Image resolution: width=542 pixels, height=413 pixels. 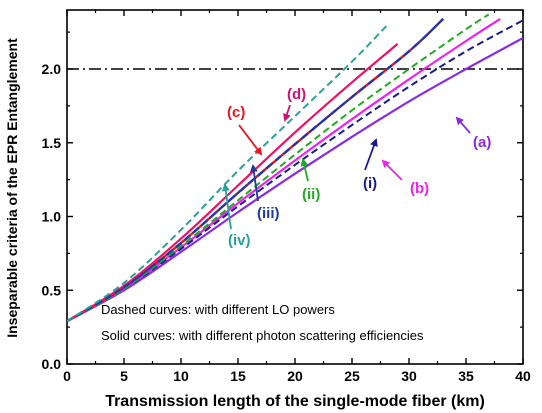 What do you see at coordinates (52, 69) in the screenshot?
I see `y-tick-label: 2.0` at bounding box center [52, 69].